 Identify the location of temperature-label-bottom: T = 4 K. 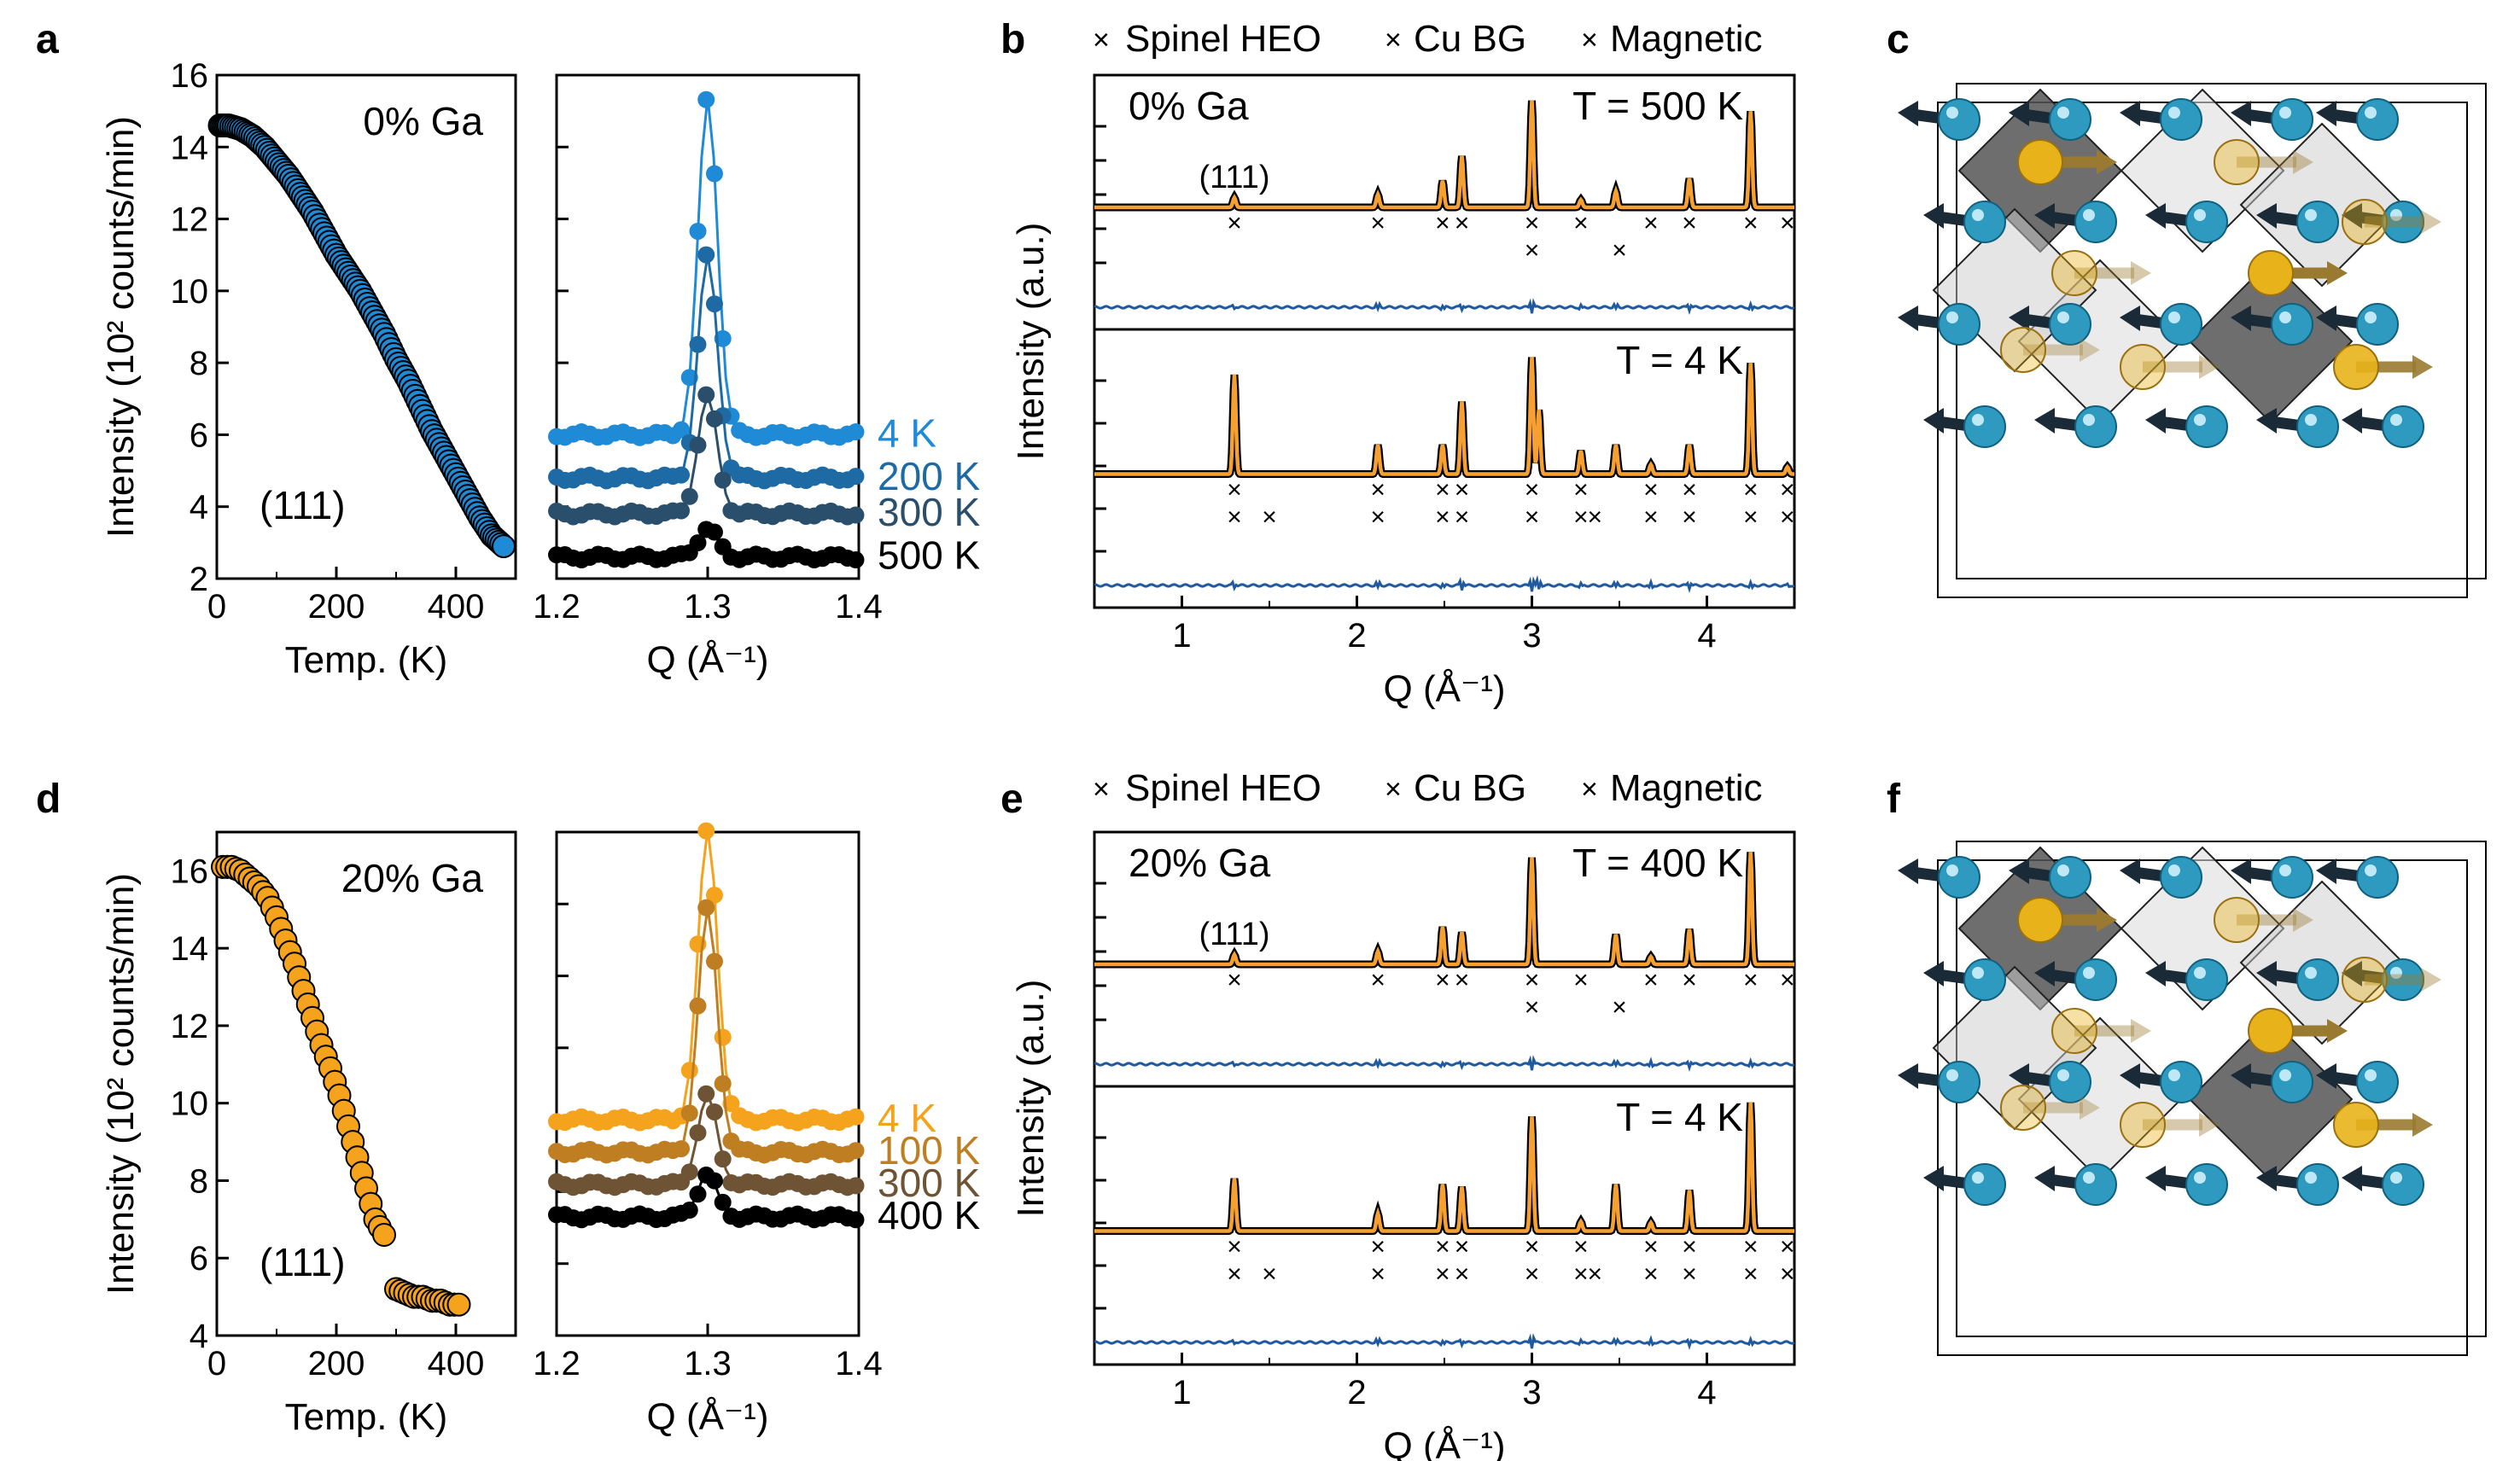
(1679, 1117).